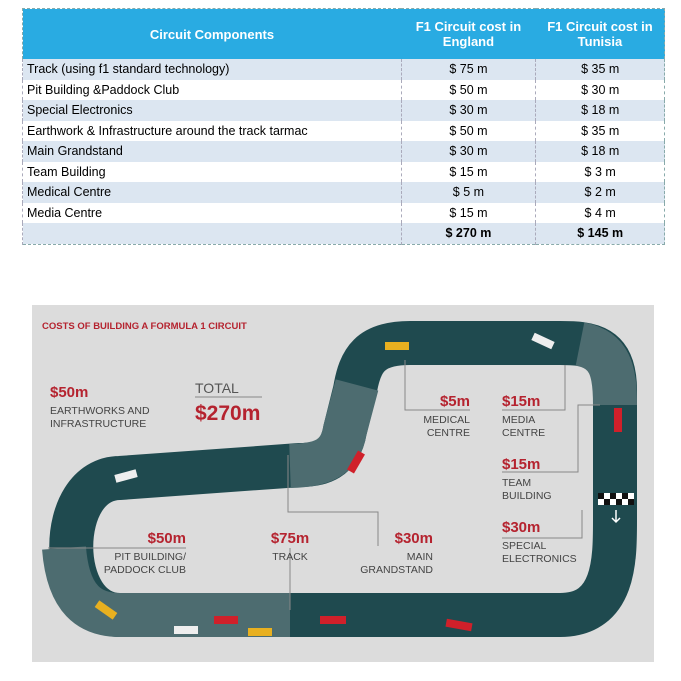  Describe the element at coordinates (211, 69) in the screenshot. I see `table-cell: Track (using f1 standard technology)` at that location.